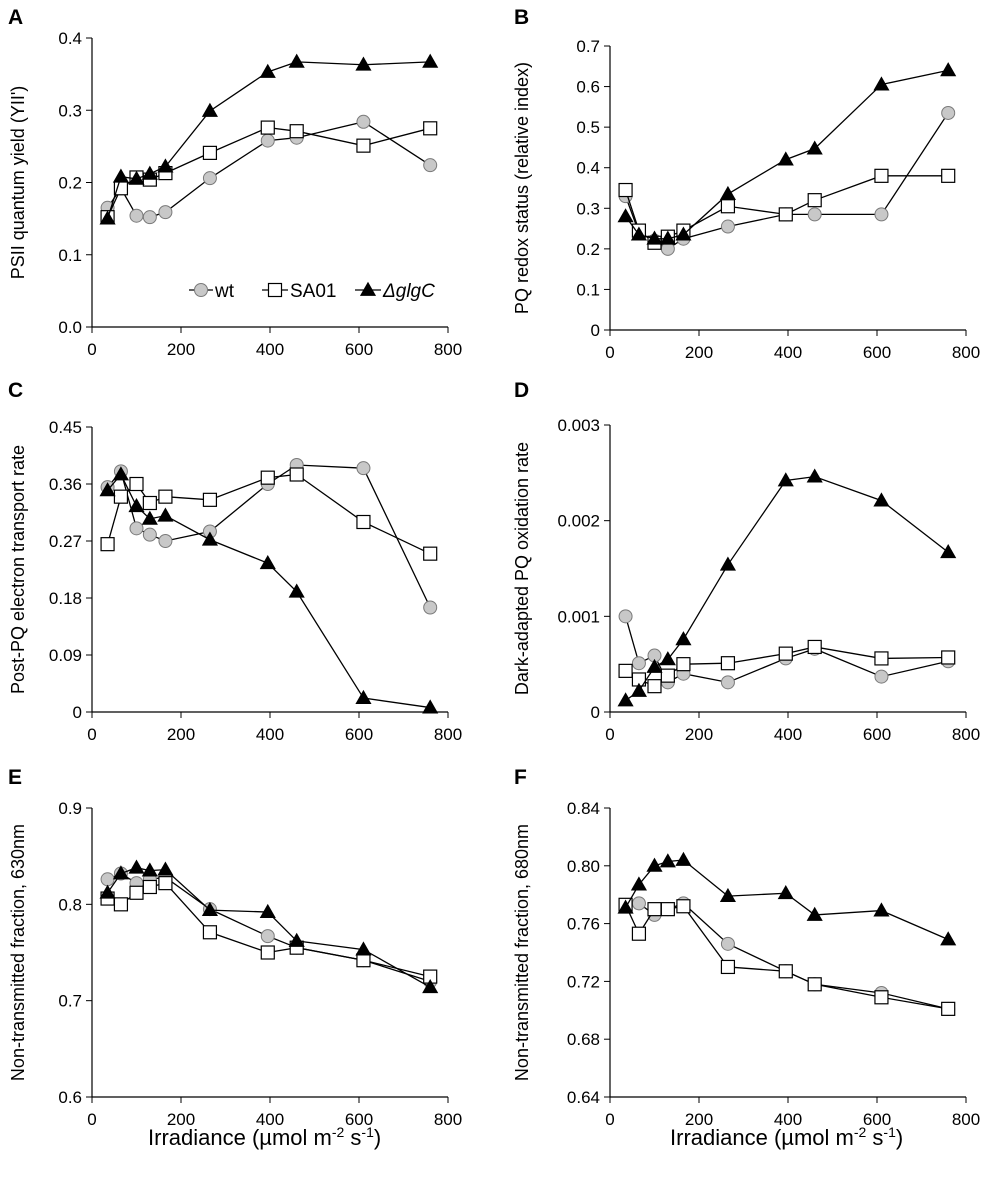 The image size is (990, 1184). Describe the element at coordinates (70, 327) in the screenshot. I see `y-tick-label: 0.0` at that location.